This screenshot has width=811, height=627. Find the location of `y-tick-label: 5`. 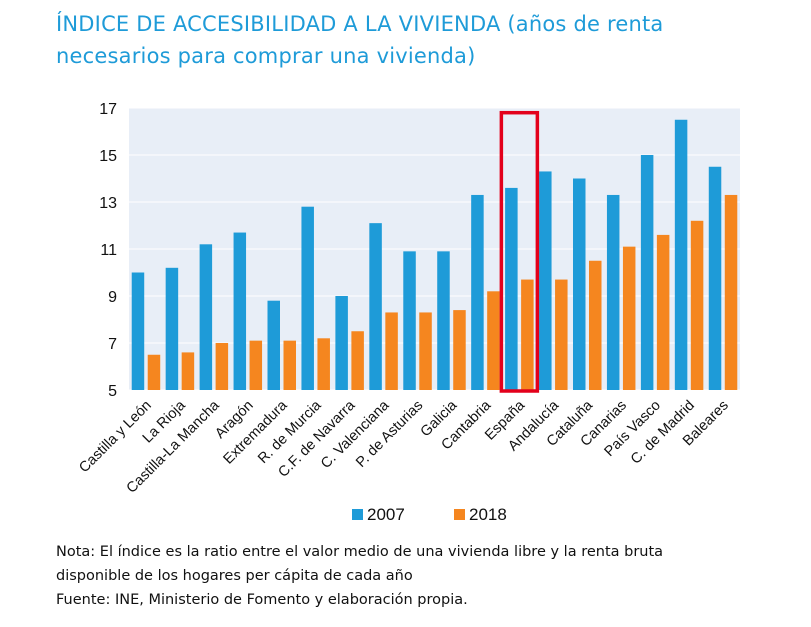

y-tick-label: 5 is located at coordinates (112, 391).